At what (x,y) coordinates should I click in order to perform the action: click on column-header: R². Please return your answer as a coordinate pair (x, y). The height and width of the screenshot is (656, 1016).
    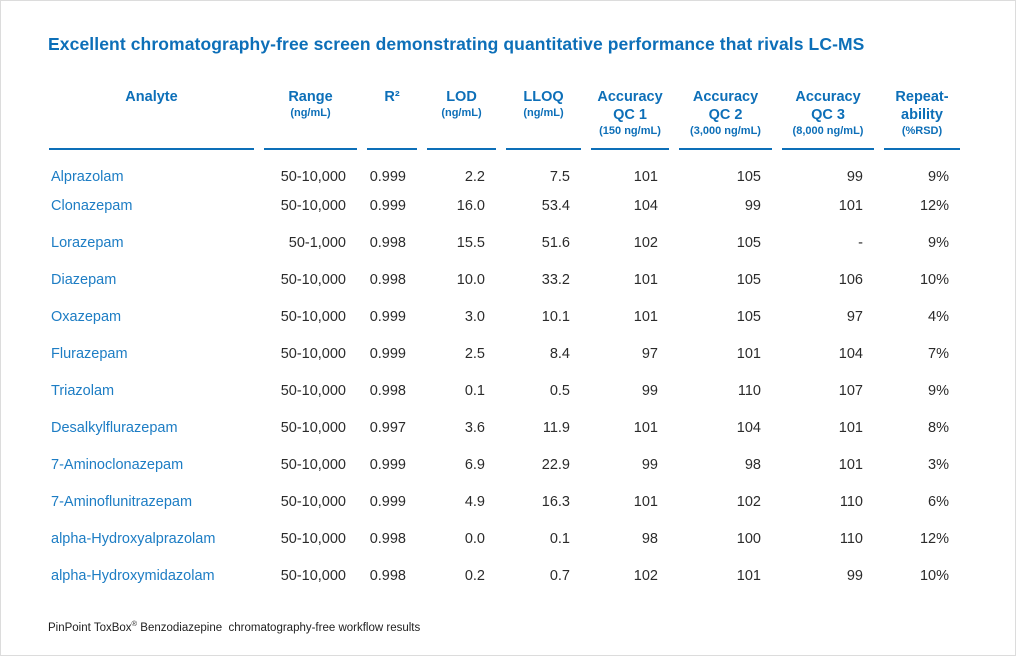
    Looking at the image, I should click on (392, 119).